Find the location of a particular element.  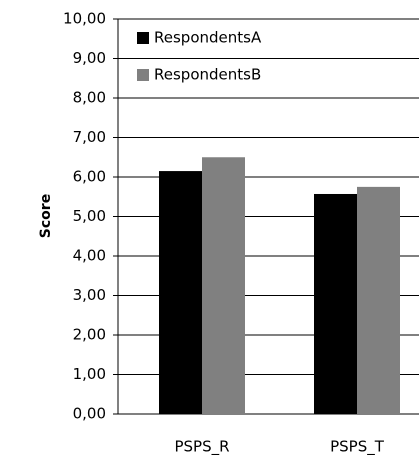

y-tick-label: 1,00 is located at coordinates (89, 374).